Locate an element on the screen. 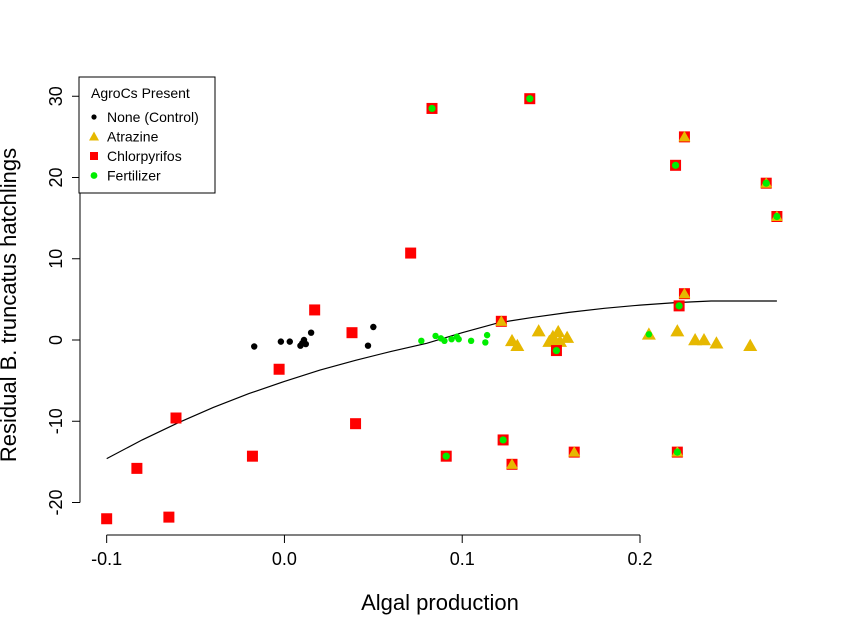 This screenshot has height=634, width=843. legend-entry: None (Control) is located at coordinates (145, 117).